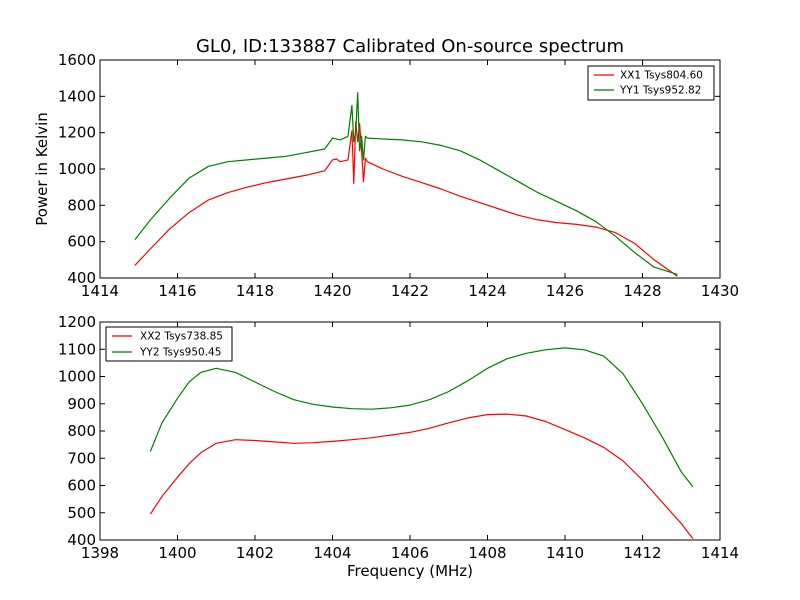 The height and width of the screenshot is (600, 800). I want to click on bottom-y-tick-label: 1200, so click(77, 322).